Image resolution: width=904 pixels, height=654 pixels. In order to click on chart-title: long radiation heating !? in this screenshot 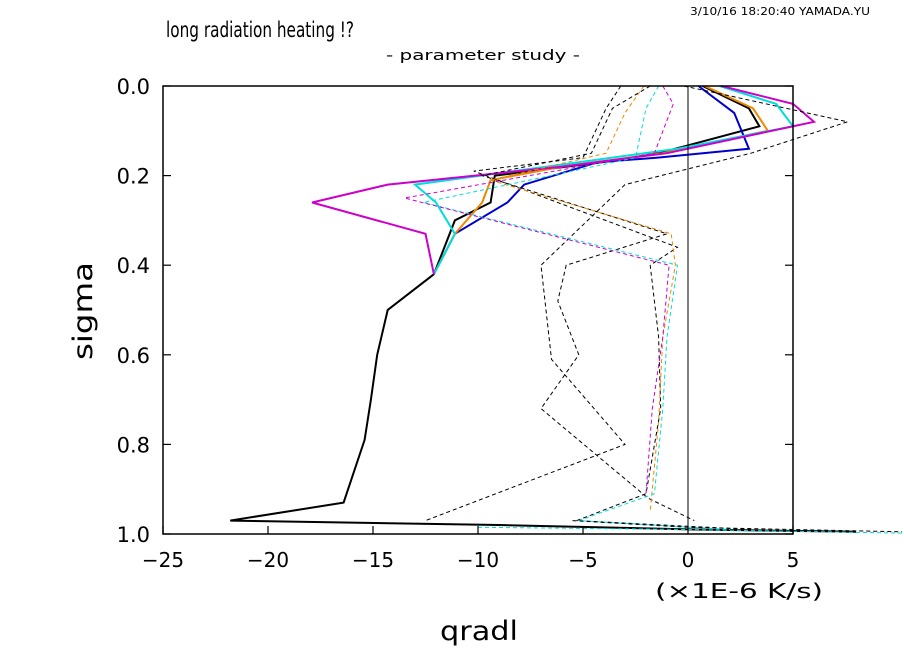, I will do `click(260, 30)`.